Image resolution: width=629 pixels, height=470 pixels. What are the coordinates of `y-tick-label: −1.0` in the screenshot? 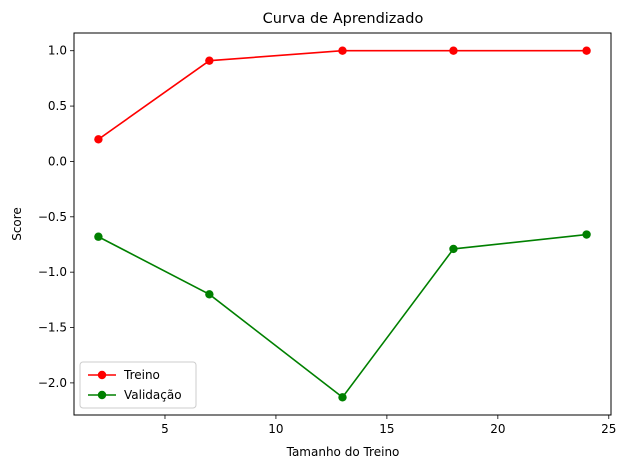 It's located at (52, 272).